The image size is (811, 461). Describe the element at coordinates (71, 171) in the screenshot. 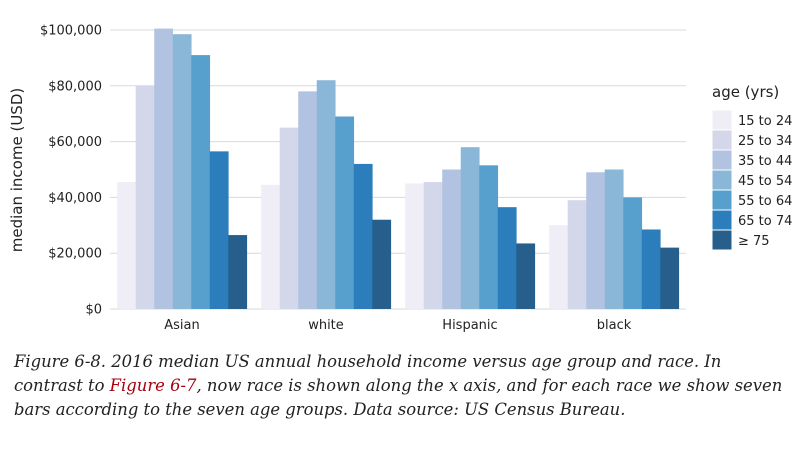

I see `y-tick-labels: $0 $20,000 $40,000 $60,000 $80,000 $100,000` at that location.